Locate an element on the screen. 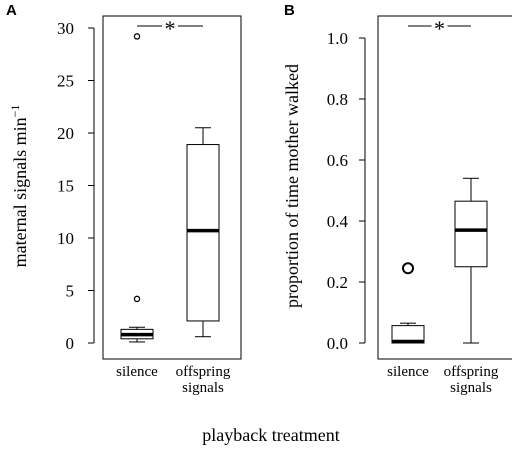 This screenshot has height=451, width=512. y-tick-label: 0.4 is located at coordinates (338, 221).